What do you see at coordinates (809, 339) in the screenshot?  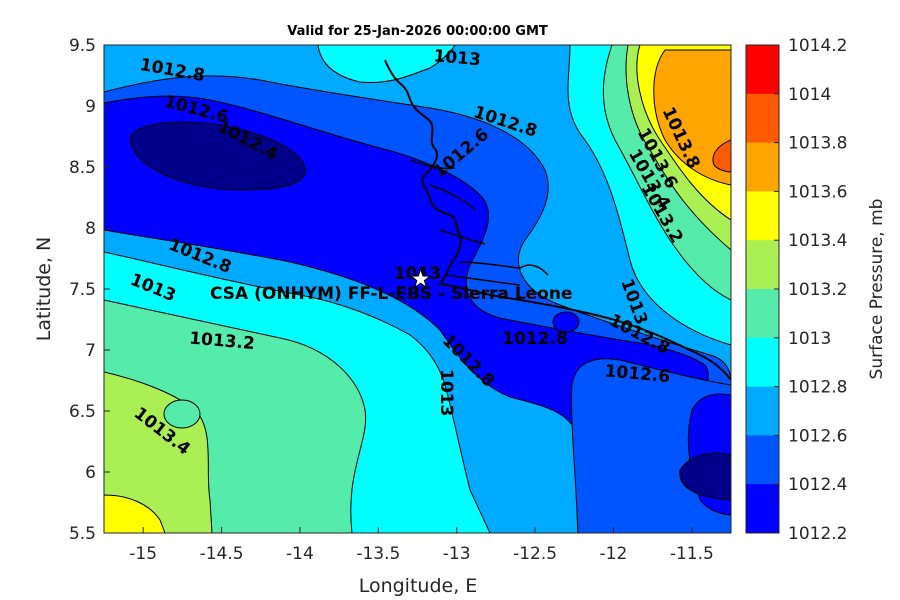 I see `colorbar-tick-label: 1013` at bounding box center [809, 339].